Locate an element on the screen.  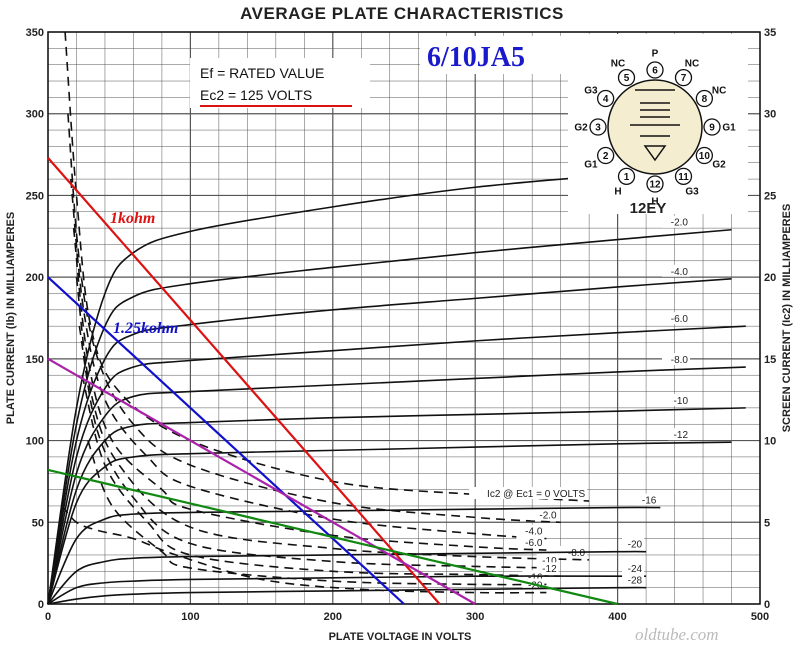
y-axis-label: PLATE CURRENT (Ib) IN MILLIAMPERES is located at coordinates (11, 318).